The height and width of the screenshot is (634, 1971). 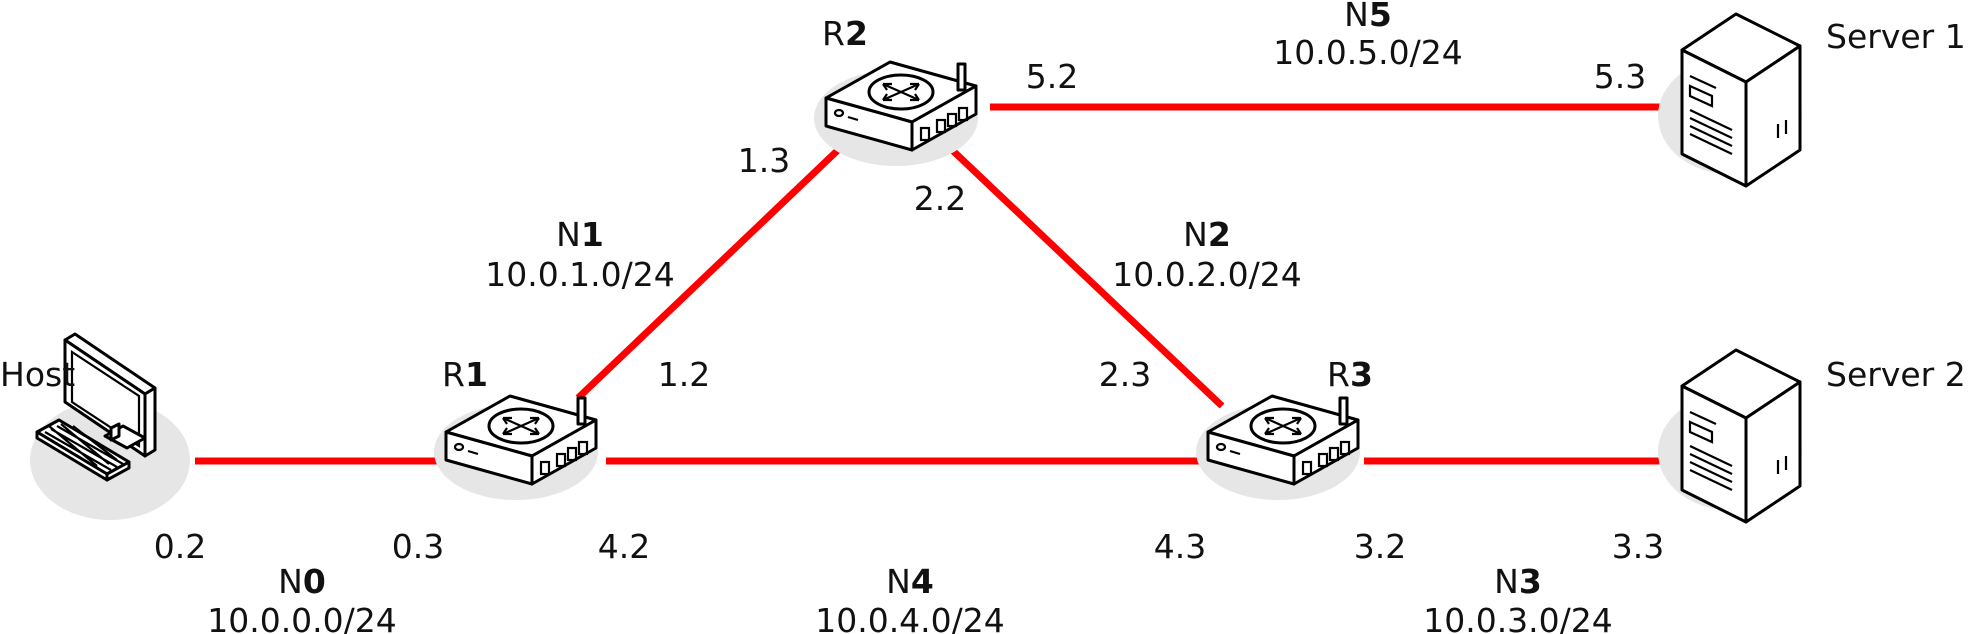 What do you see at coordinates (1518, 617) in the screenshot?
I see `network-n3-subnet: 10.0.3.0/24` at bounding box center [1518, 617].